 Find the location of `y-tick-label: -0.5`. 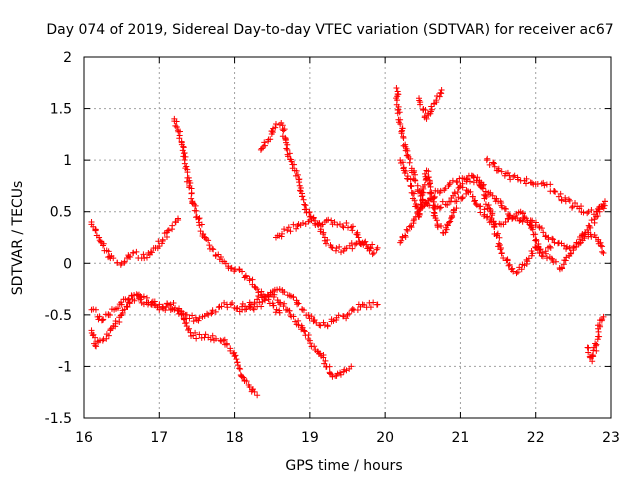

y-tick-label: -0.5 is located at coordinates (58, 316).